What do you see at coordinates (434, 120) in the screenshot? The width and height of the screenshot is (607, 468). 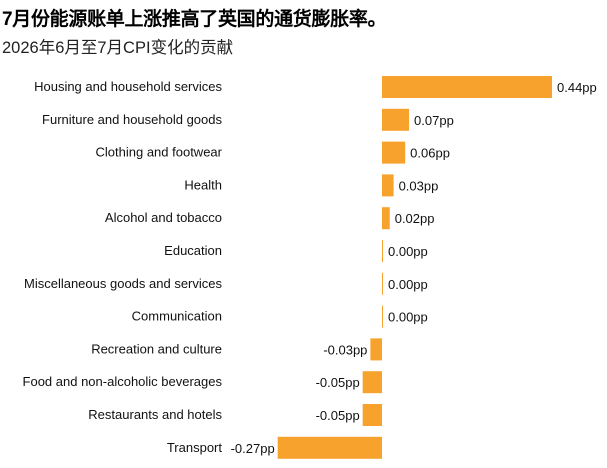 I see `value-label: 0.07pp` at bounding box center [434, 120].